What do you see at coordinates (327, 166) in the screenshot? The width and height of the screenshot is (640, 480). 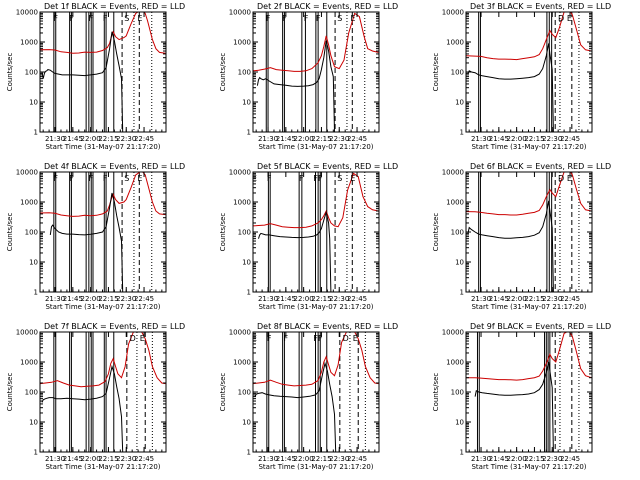 I see `panel-title: Det 5f BLACK = Events, RED = LLD` at bounding box center [327, 166].